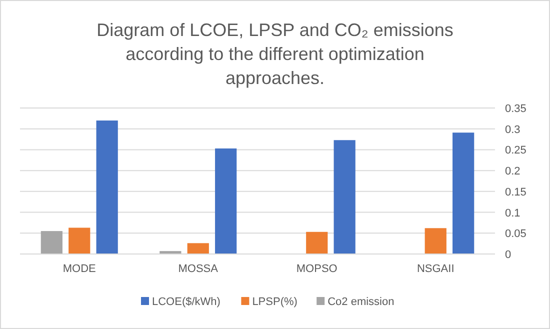  Describe the element at coordinates (198, 269) in the screenshot. I see `x-tick-label: MOSSA` at that location.